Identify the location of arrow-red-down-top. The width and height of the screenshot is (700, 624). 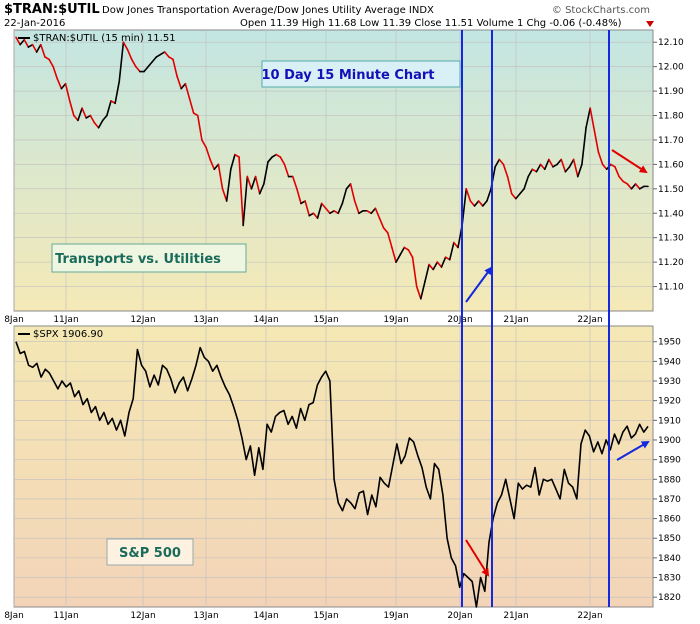
(629, 161).